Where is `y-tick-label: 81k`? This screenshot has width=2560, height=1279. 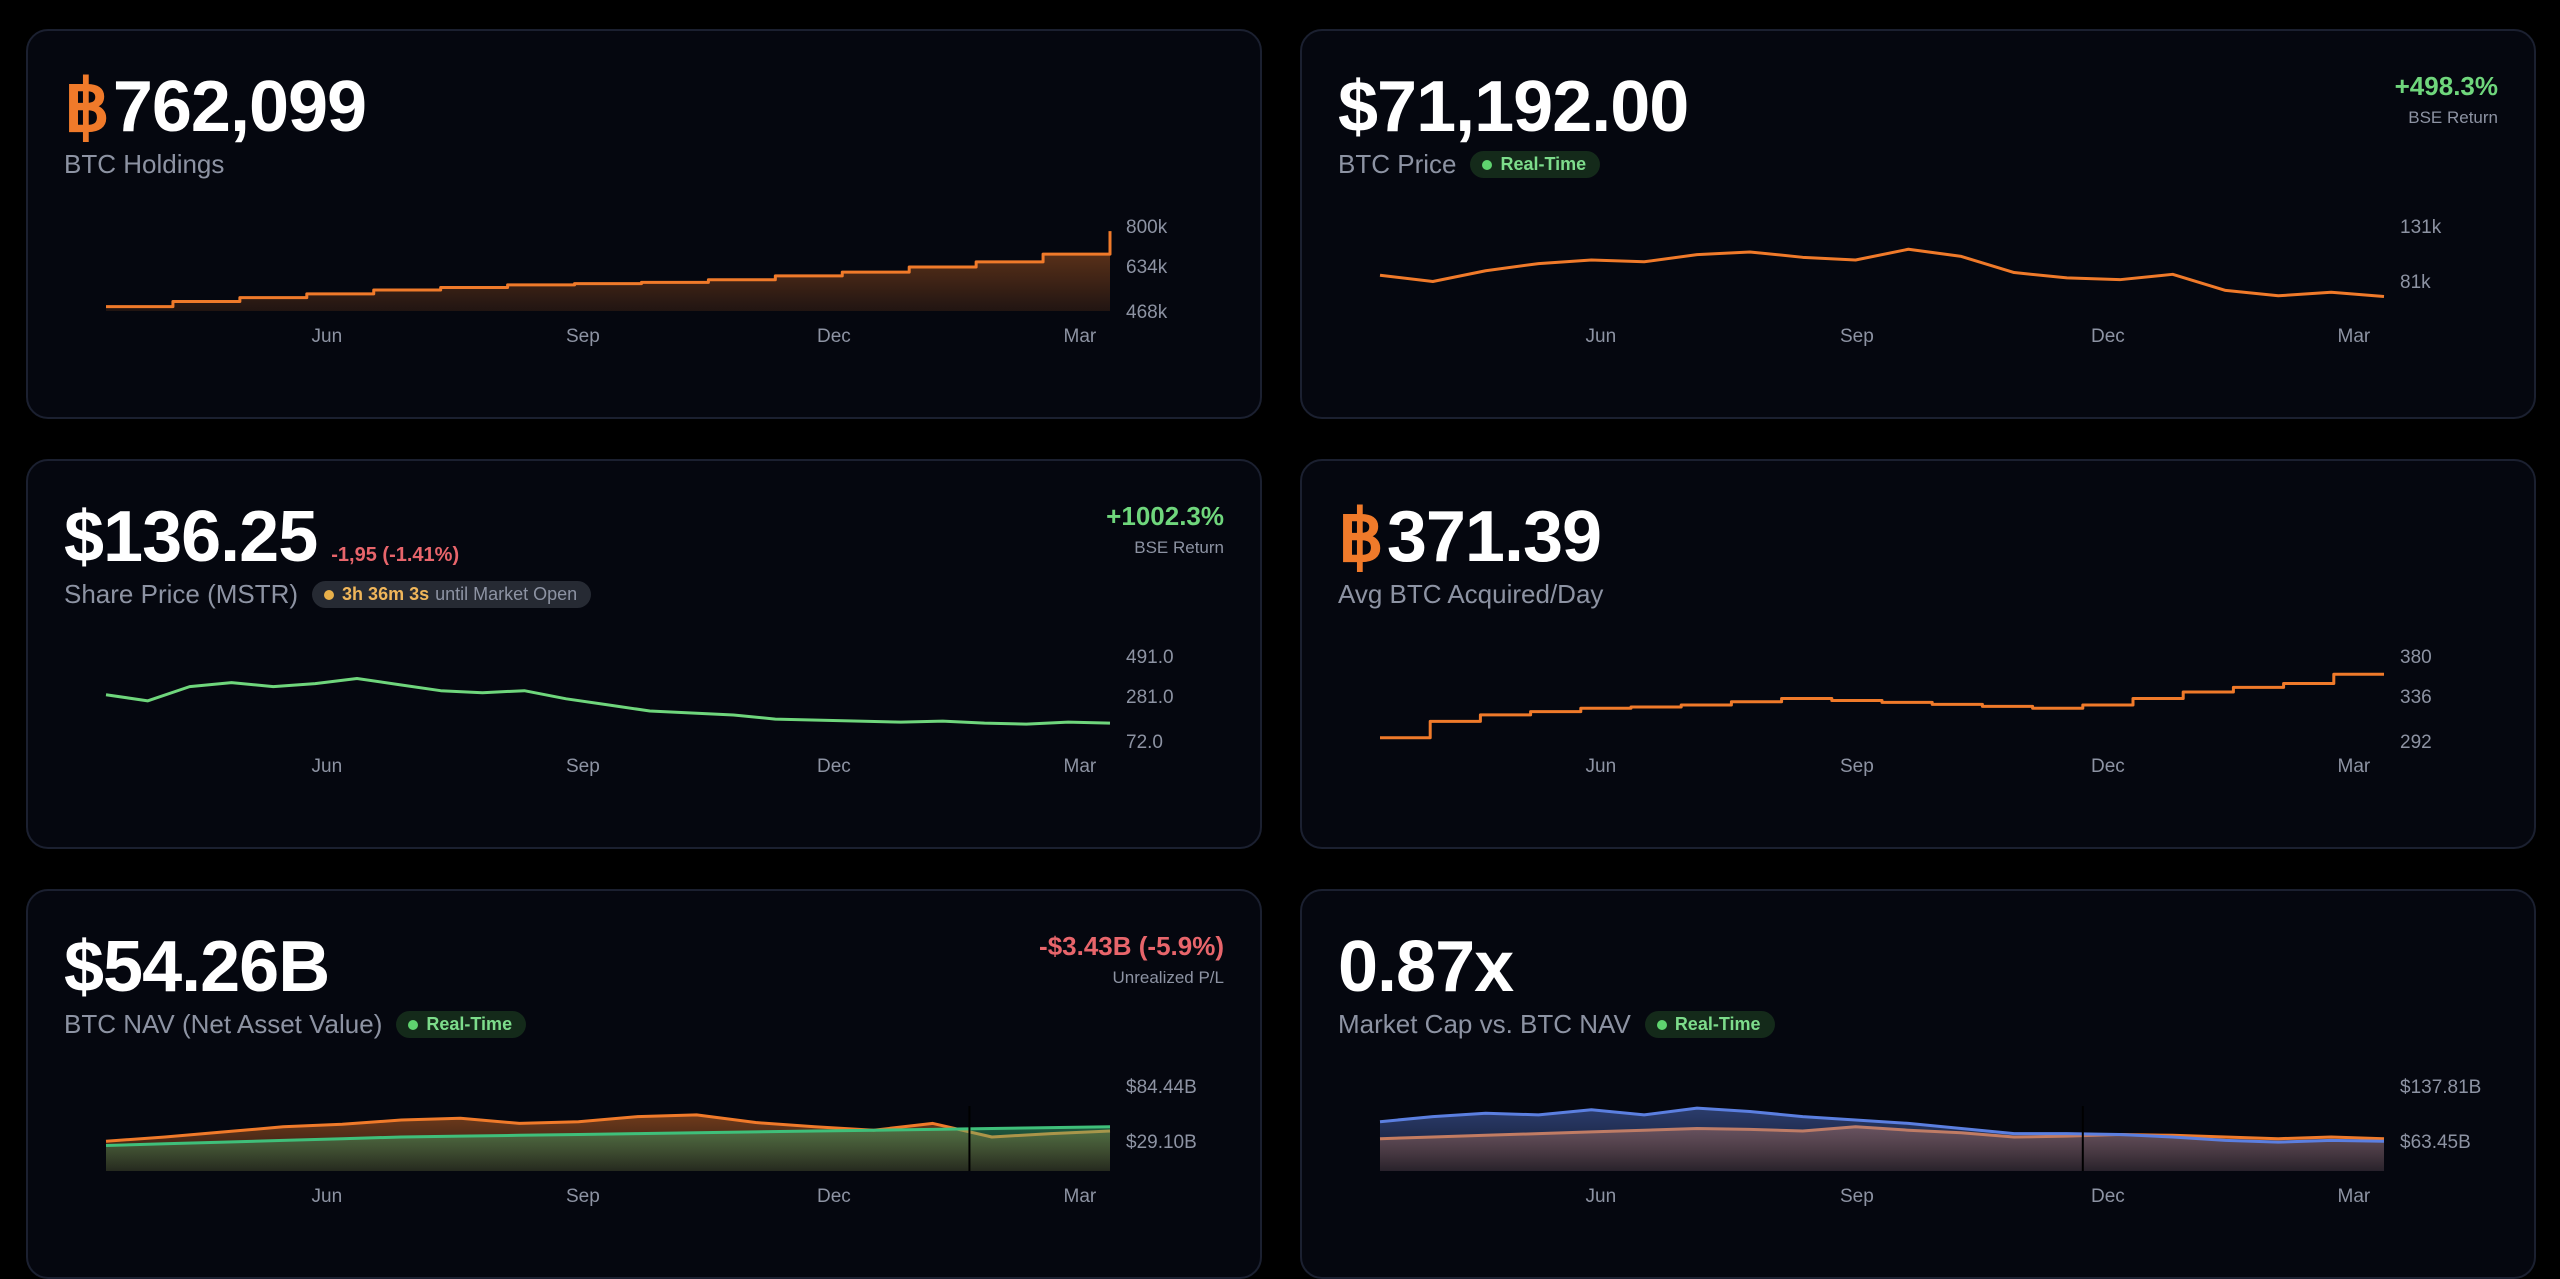
y-tick-label: 81k is located at coordinates (2415, 282).